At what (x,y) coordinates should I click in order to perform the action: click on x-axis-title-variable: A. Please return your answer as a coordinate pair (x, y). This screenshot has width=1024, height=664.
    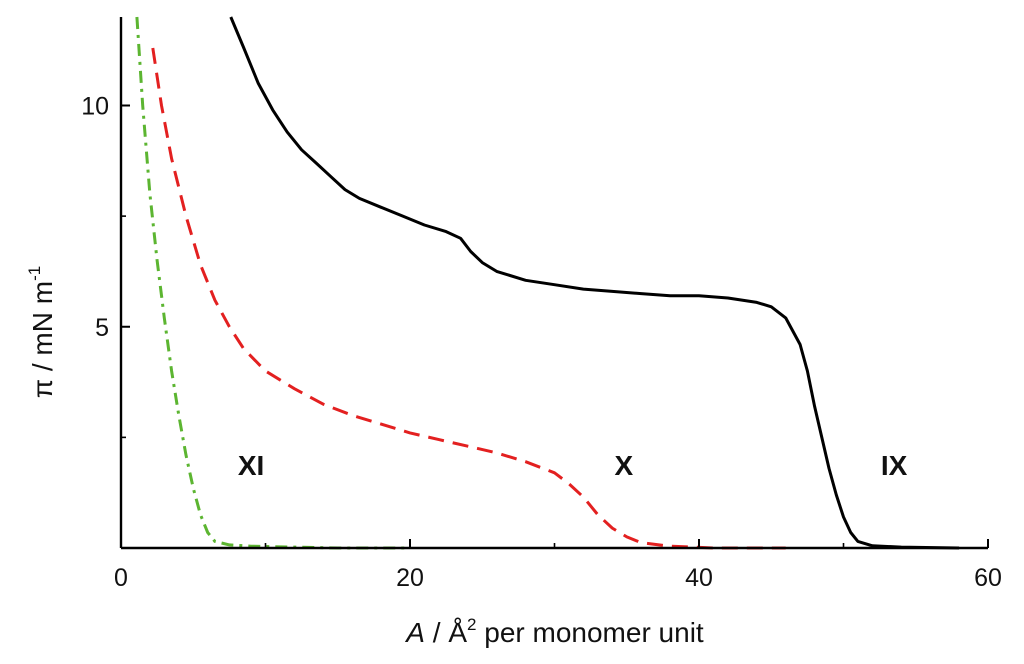
    Looking at the image, I should click on (414, 632).